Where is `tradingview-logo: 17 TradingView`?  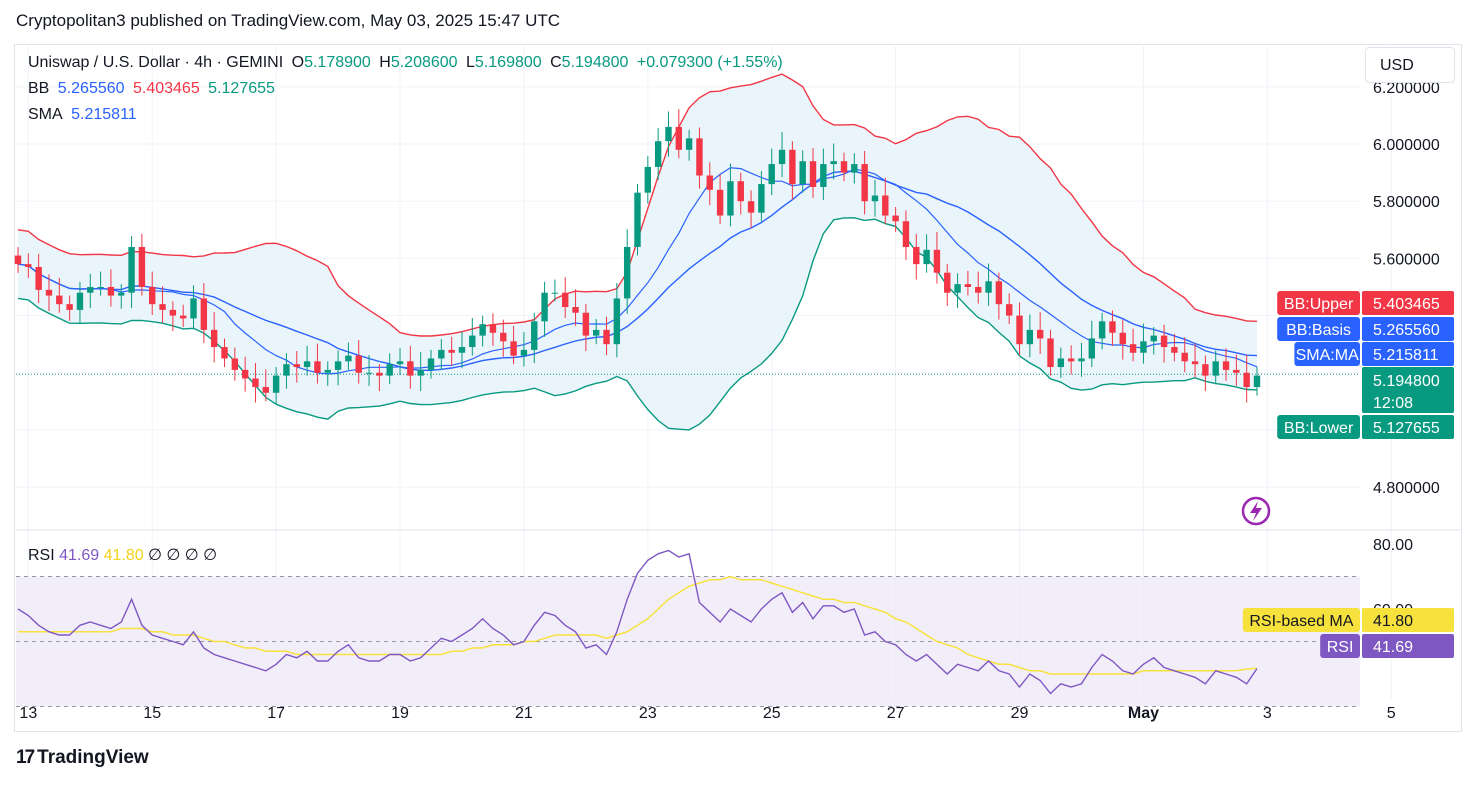
tradingview-logo: 17 TradingView is located at coordinates (82, 758).